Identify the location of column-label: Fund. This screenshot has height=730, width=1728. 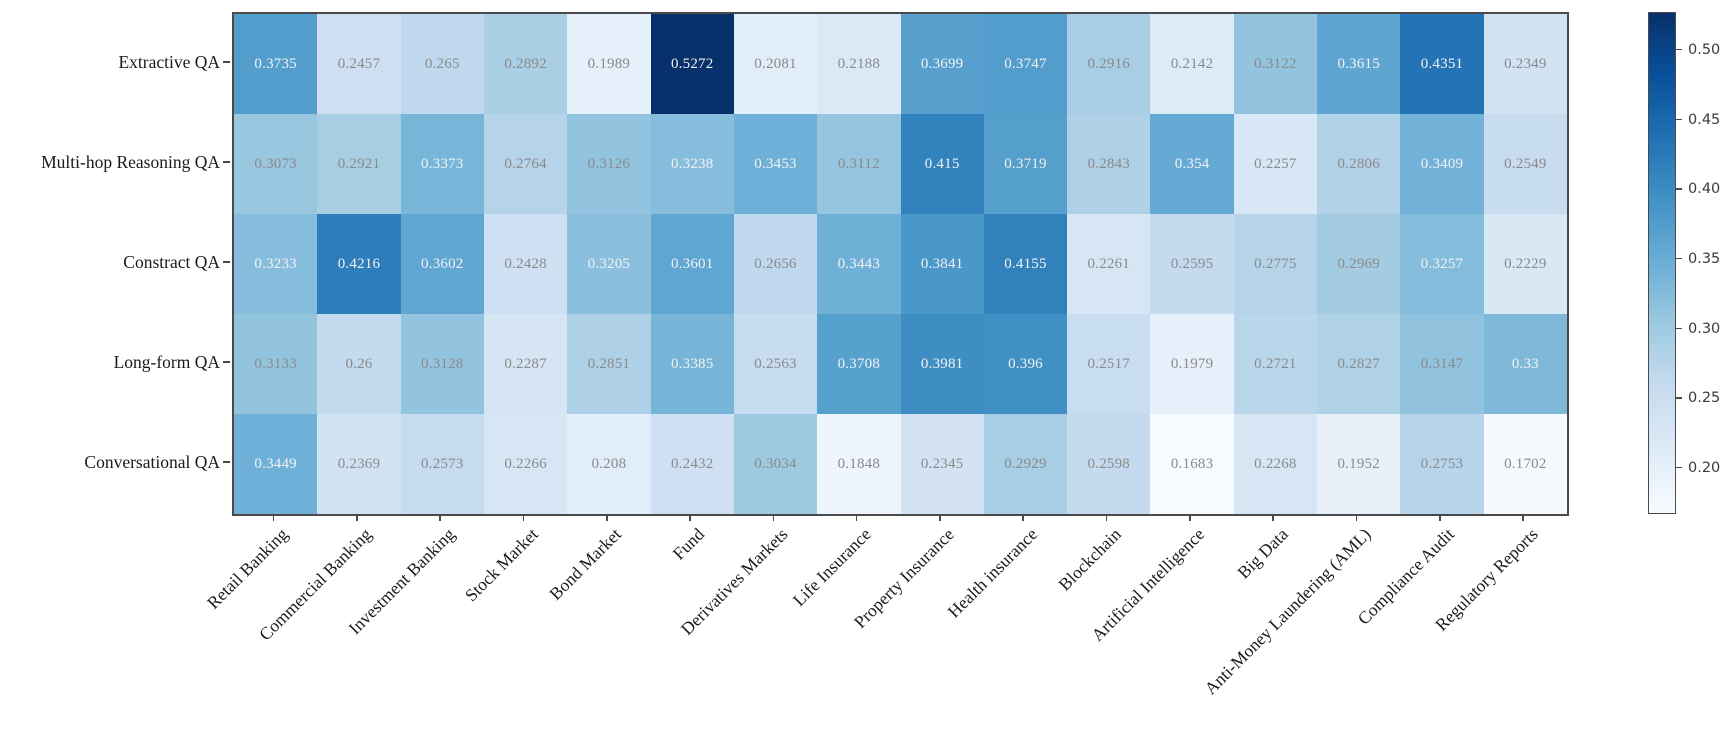
(688, 544).